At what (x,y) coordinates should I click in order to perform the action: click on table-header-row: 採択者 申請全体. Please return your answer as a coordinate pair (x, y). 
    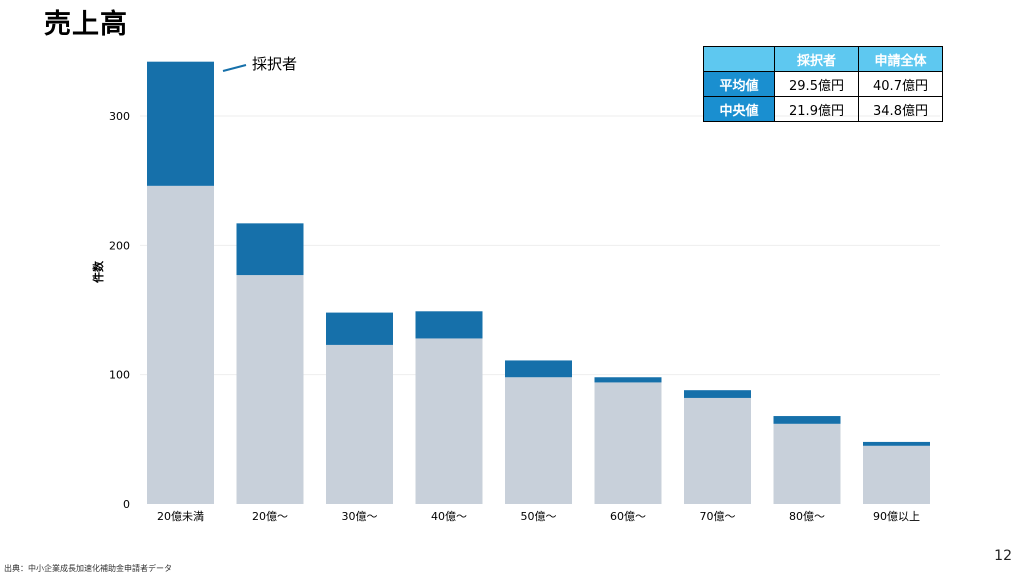
    Looking at the image, I should click on (823, 59).